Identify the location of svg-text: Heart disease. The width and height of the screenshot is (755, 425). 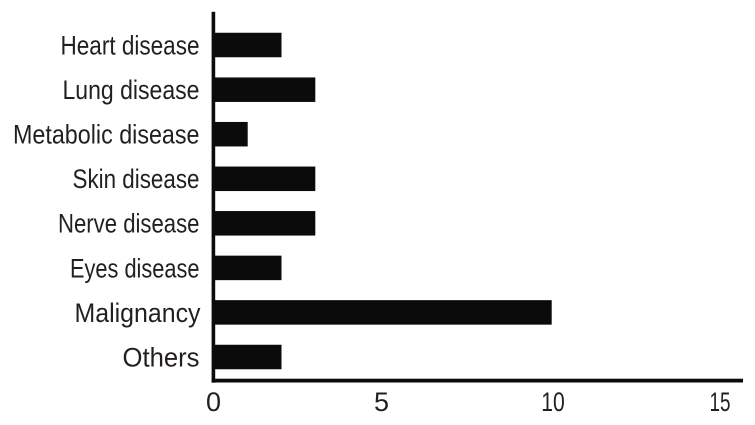
(130, 45).